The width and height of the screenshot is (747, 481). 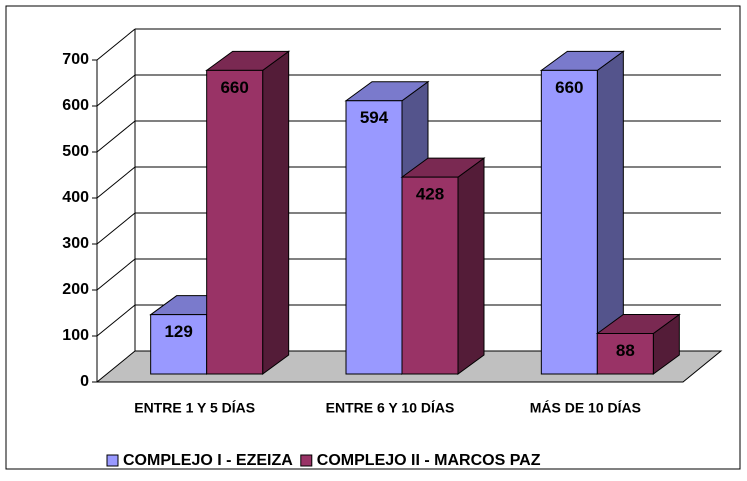 What do you see at coordinates (75, 59) in the screenshot?
I see `y-tick-label: 700` at bounding box center [75, 59].